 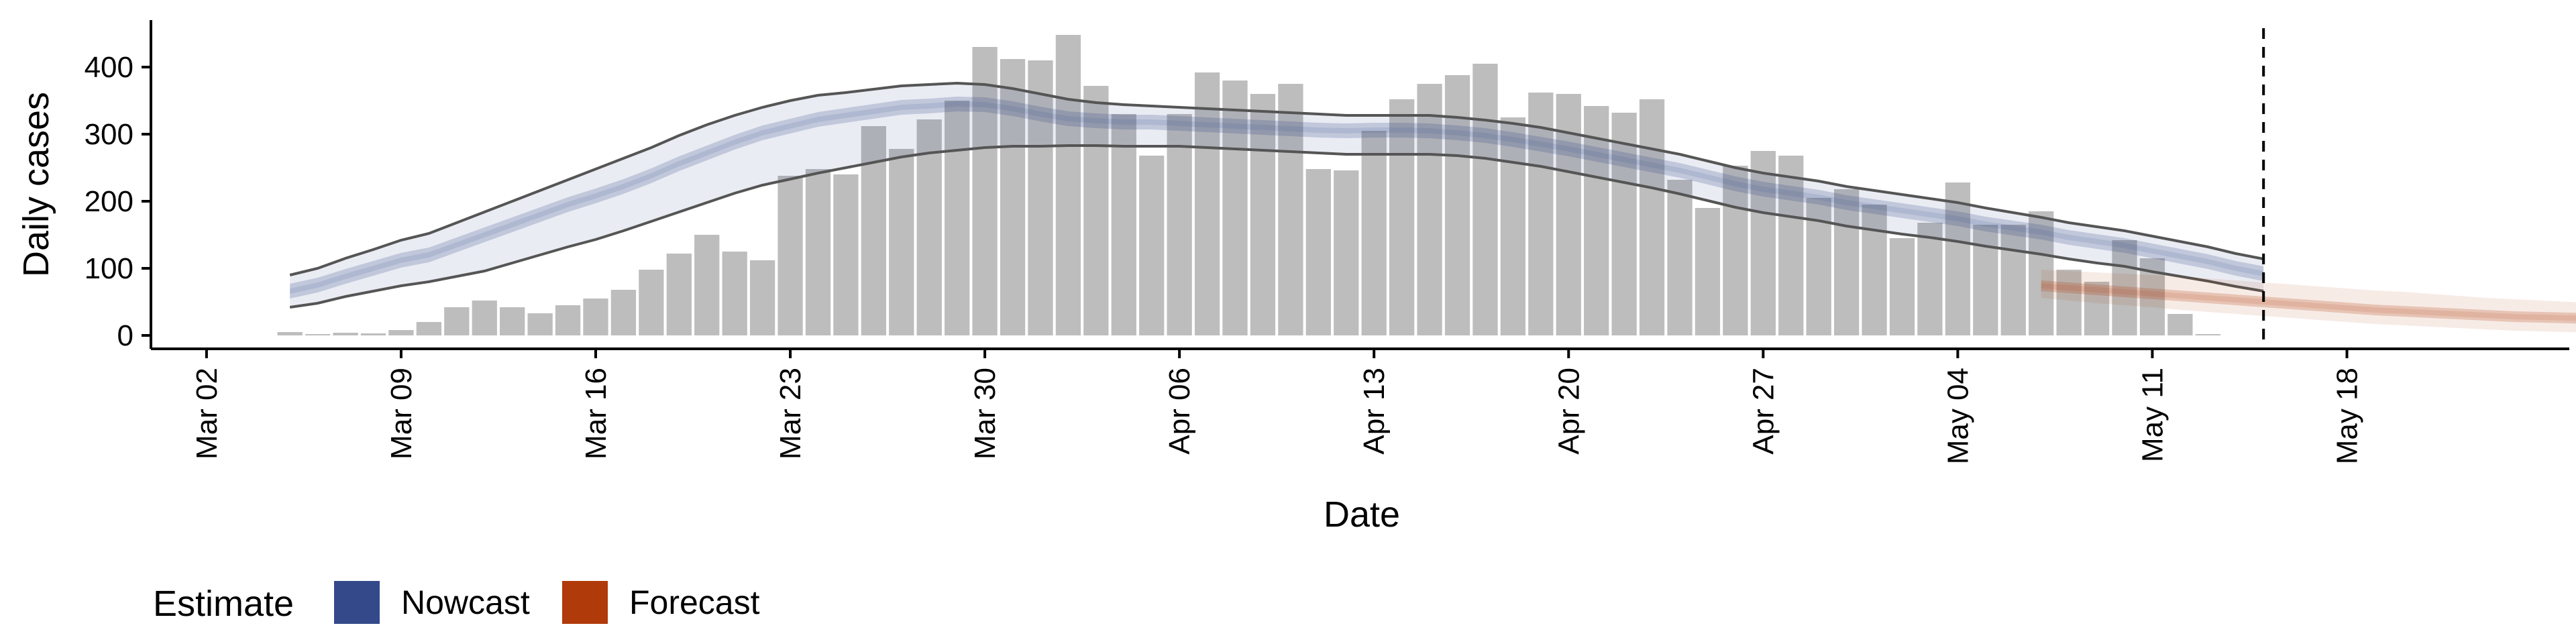 What do you see at coordinates (1957, 416) in the screenshot?
I see `x-tick-label: May 04` at bounding box center [1957, 416].